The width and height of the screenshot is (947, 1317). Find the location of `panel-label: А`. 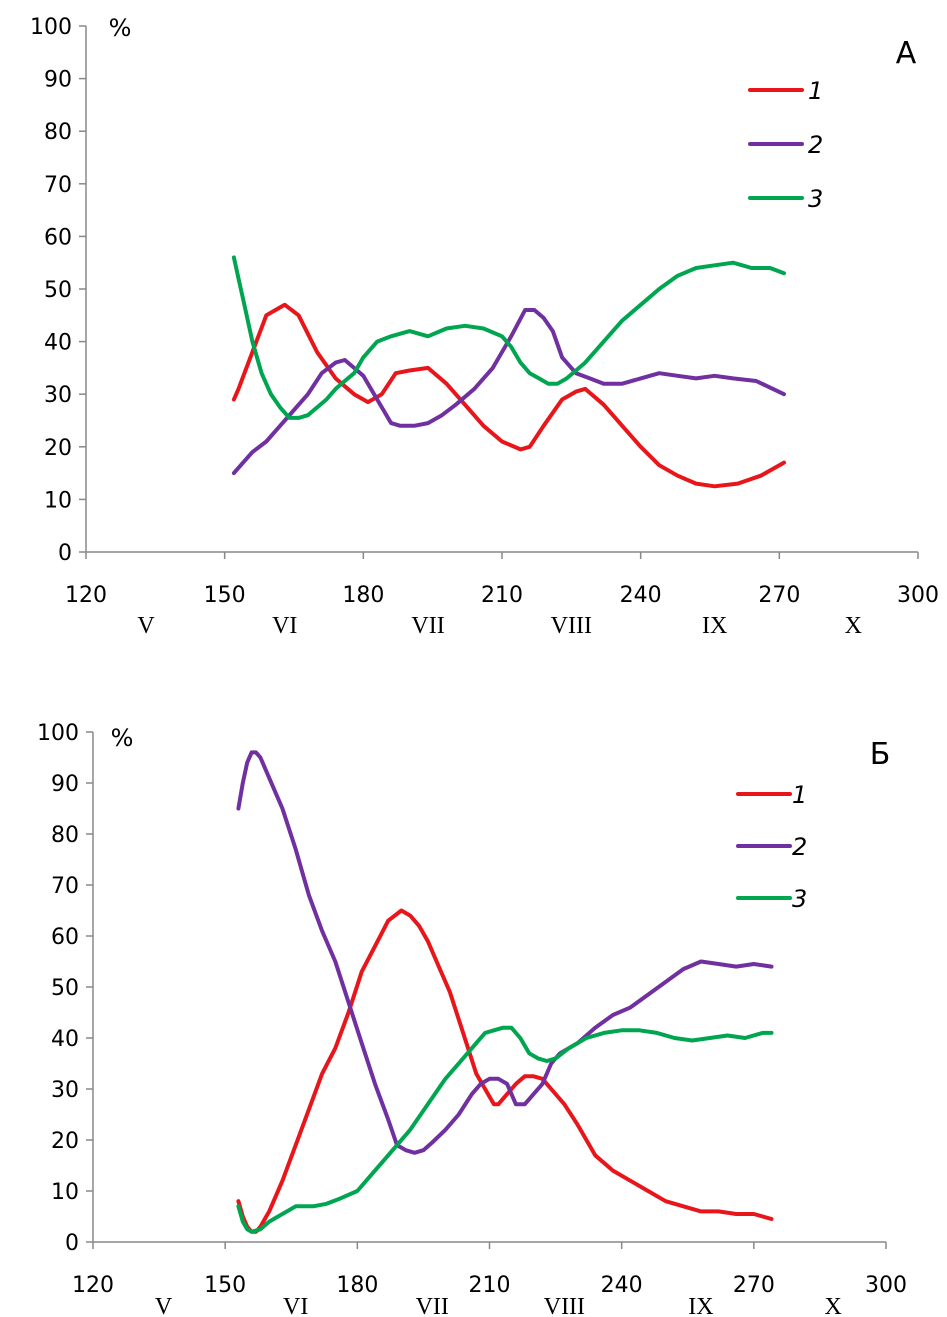

panel-label: А is located at coordinates (906, 53).